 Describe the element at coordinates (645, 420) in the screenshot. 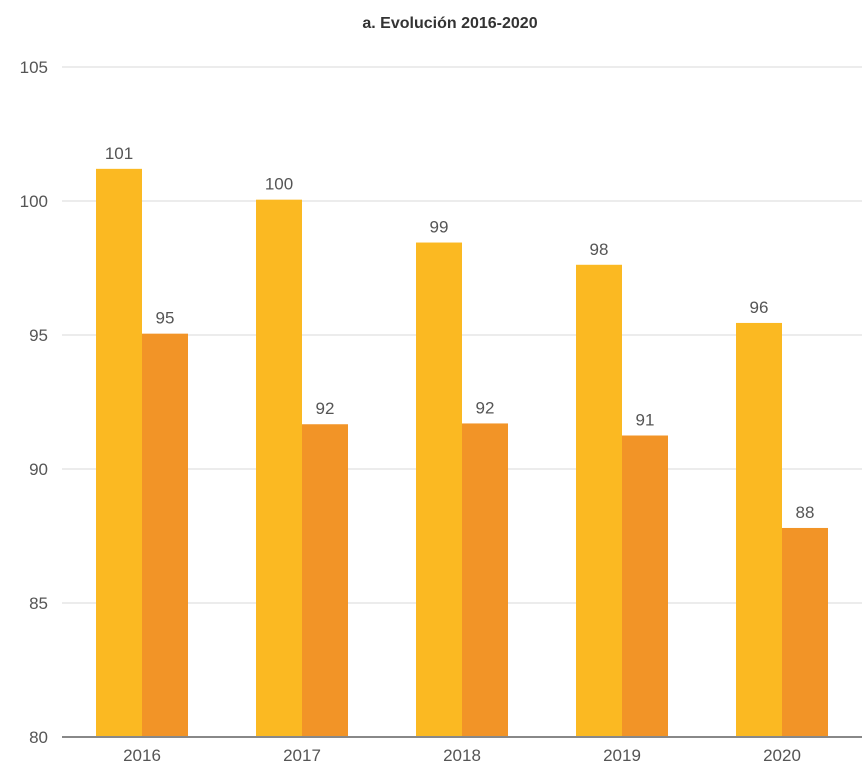

I see `data-label: 91` at that location.